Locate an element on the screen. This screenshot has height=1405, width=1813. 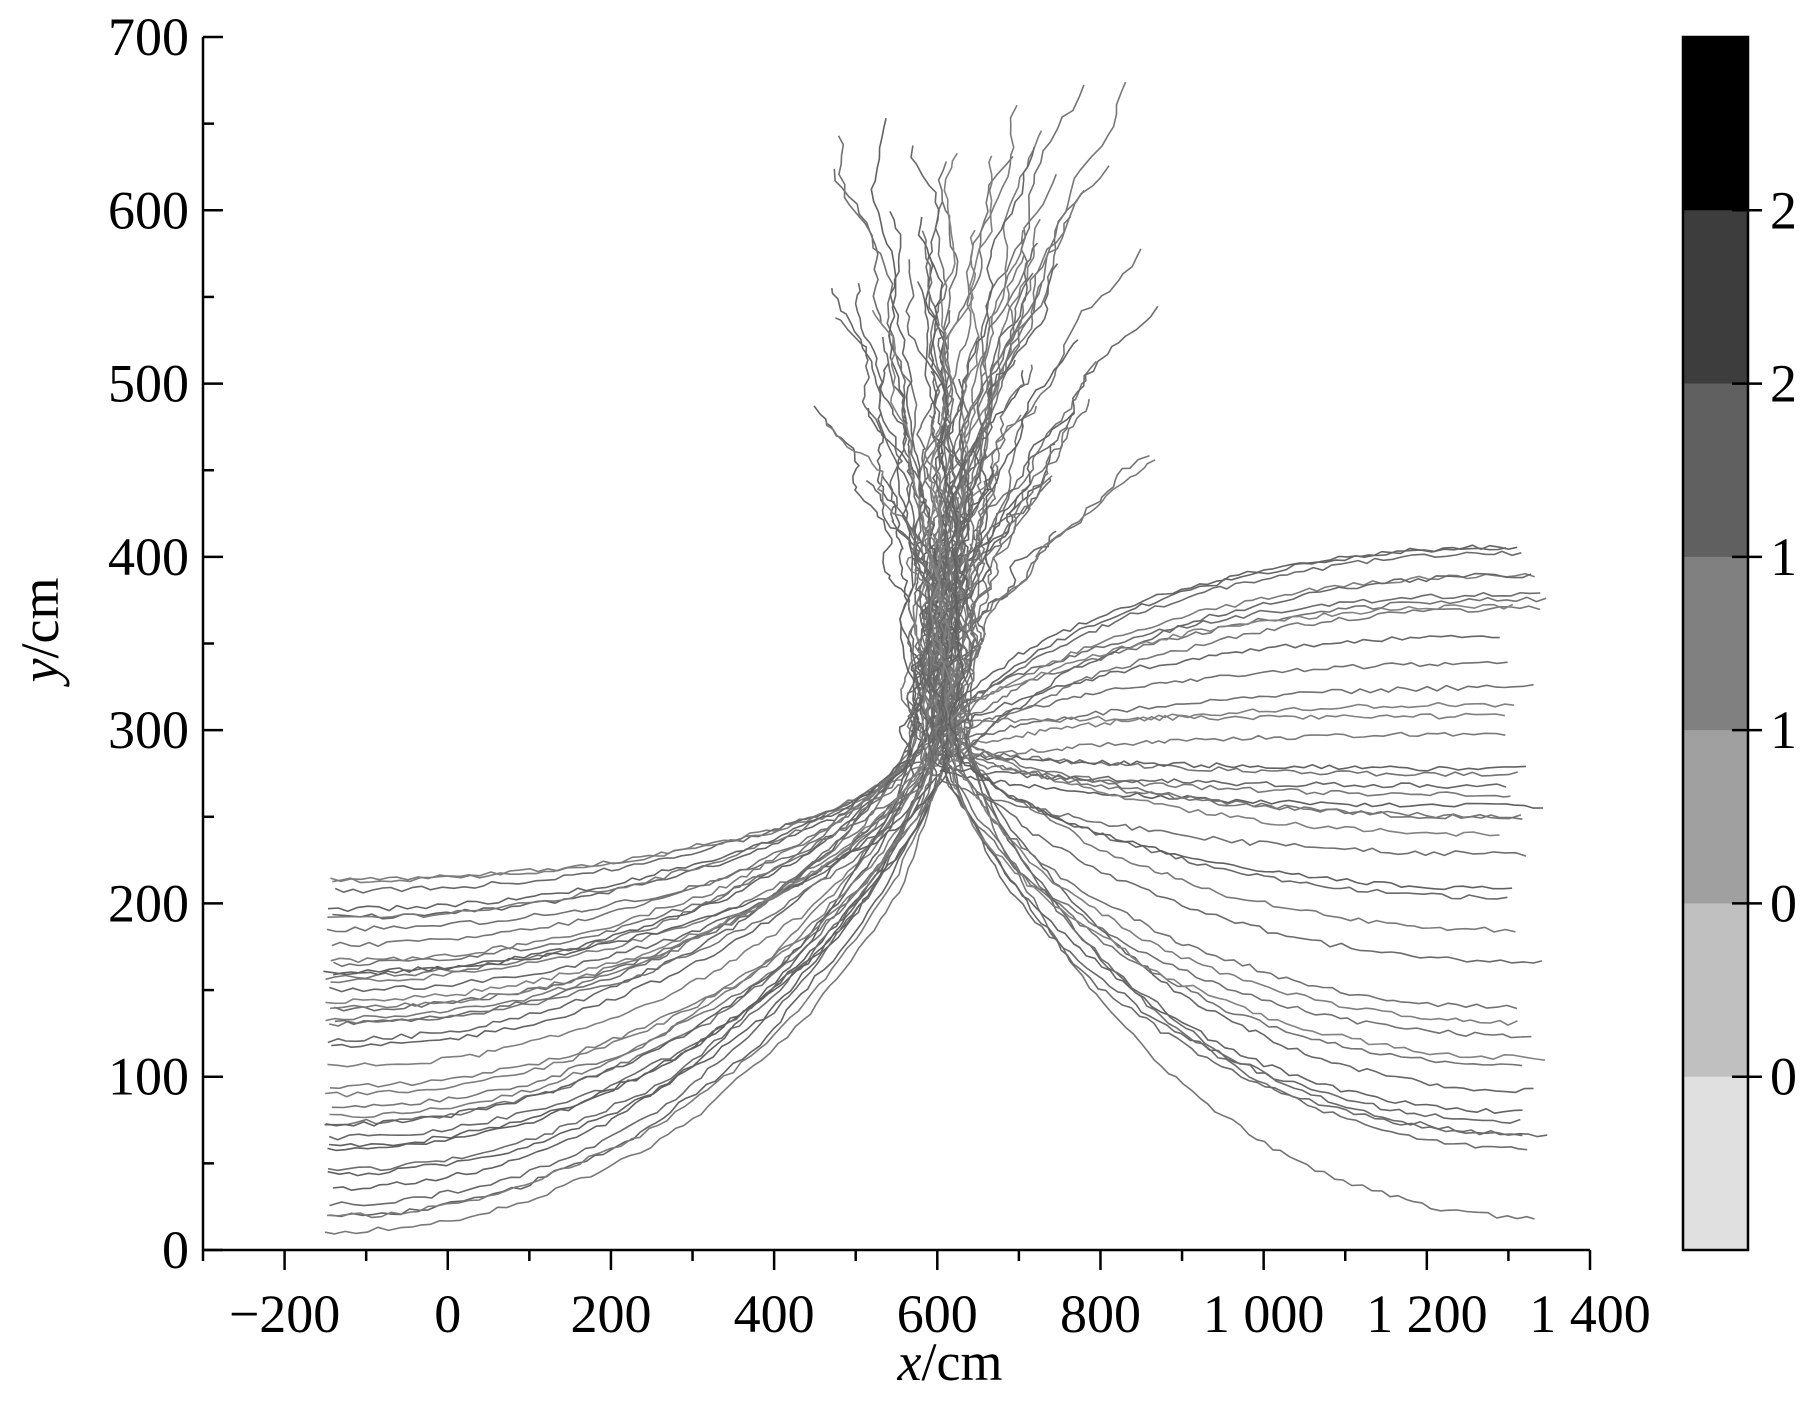
x-tick-label: 600 is located at coordinates (937, 1314).